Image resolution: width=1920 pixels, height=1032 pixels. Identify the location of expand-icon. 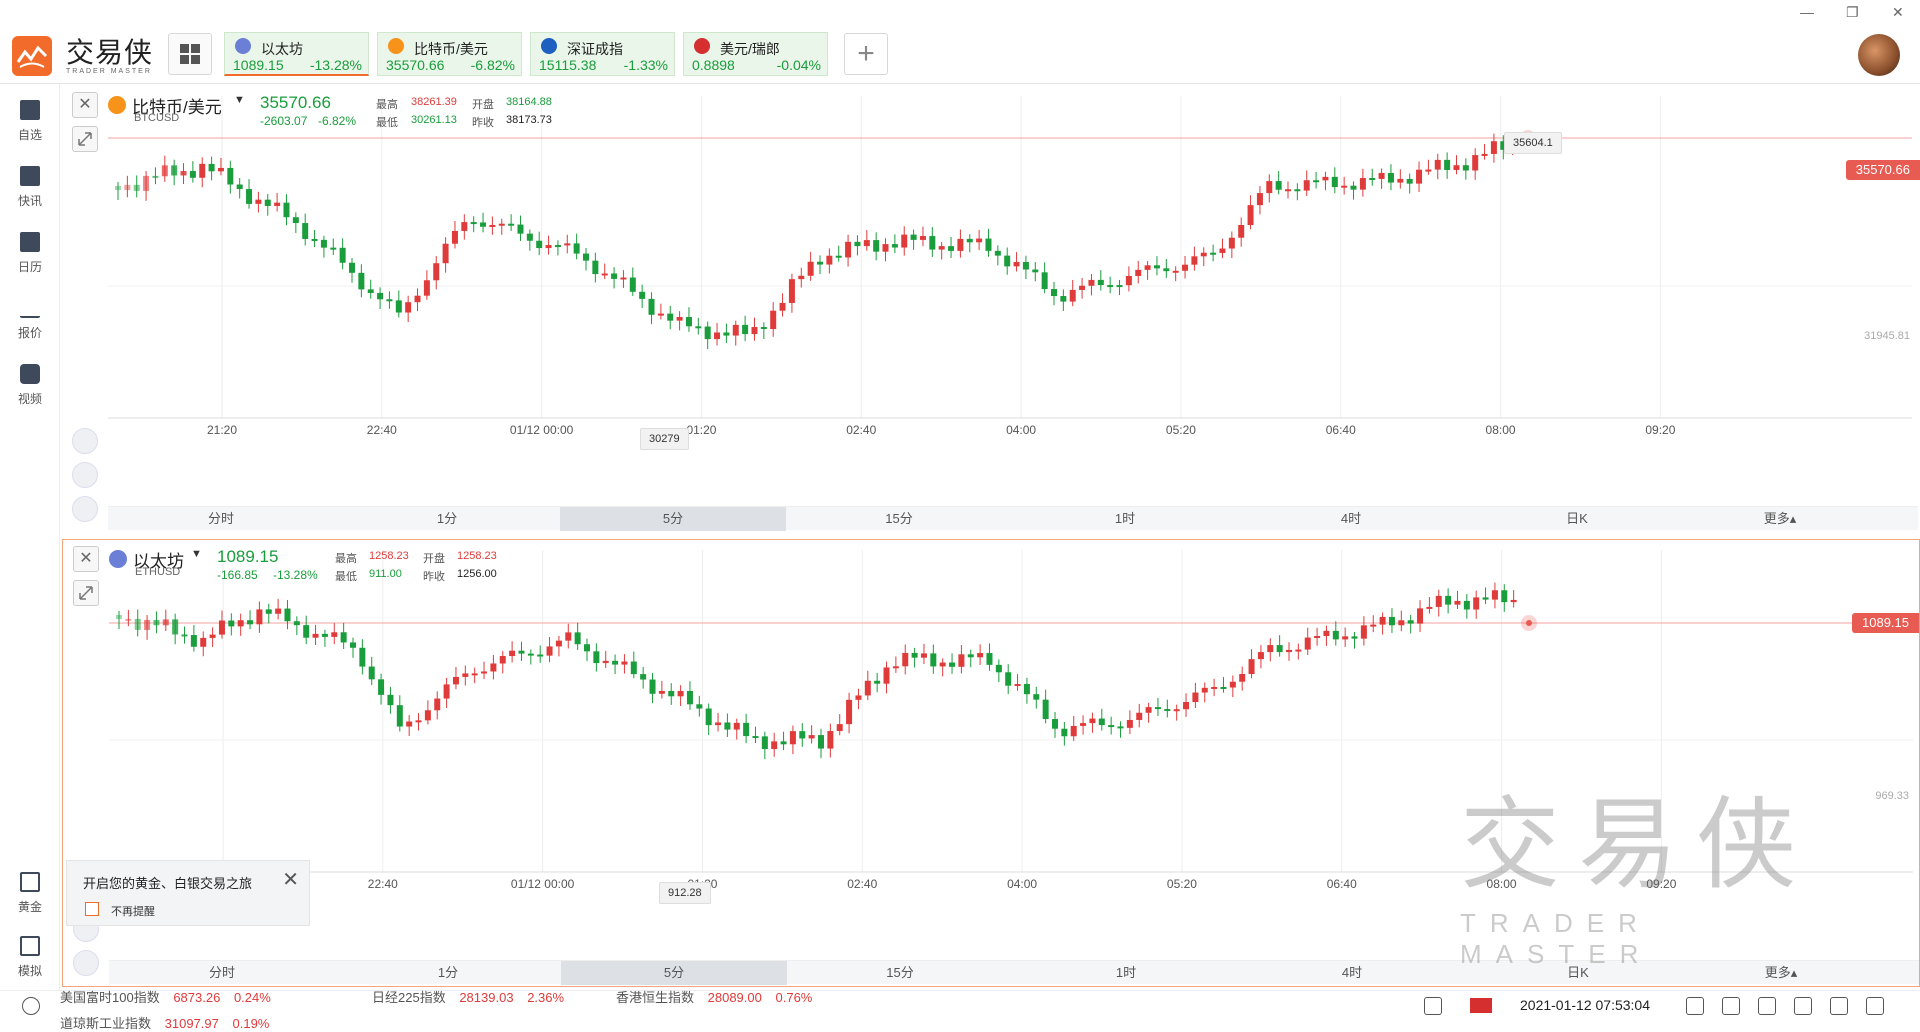
(85, 139).